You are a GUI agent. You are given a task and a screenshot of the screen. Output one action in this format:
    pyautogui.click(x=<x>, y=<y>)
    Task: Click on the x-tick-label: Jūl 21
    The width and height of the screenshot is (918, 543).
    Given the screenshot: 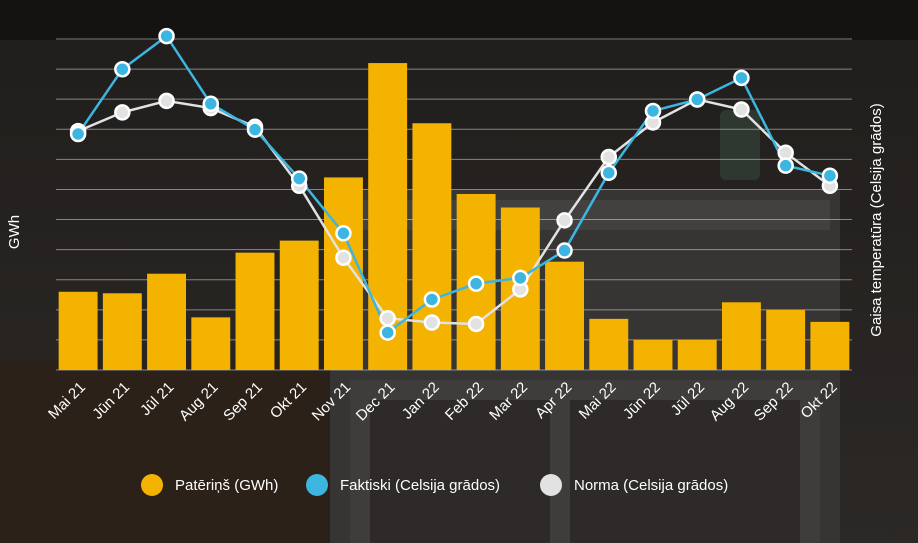 What is the action you would take?
    pyautogui.click(x=157, y=399)
    